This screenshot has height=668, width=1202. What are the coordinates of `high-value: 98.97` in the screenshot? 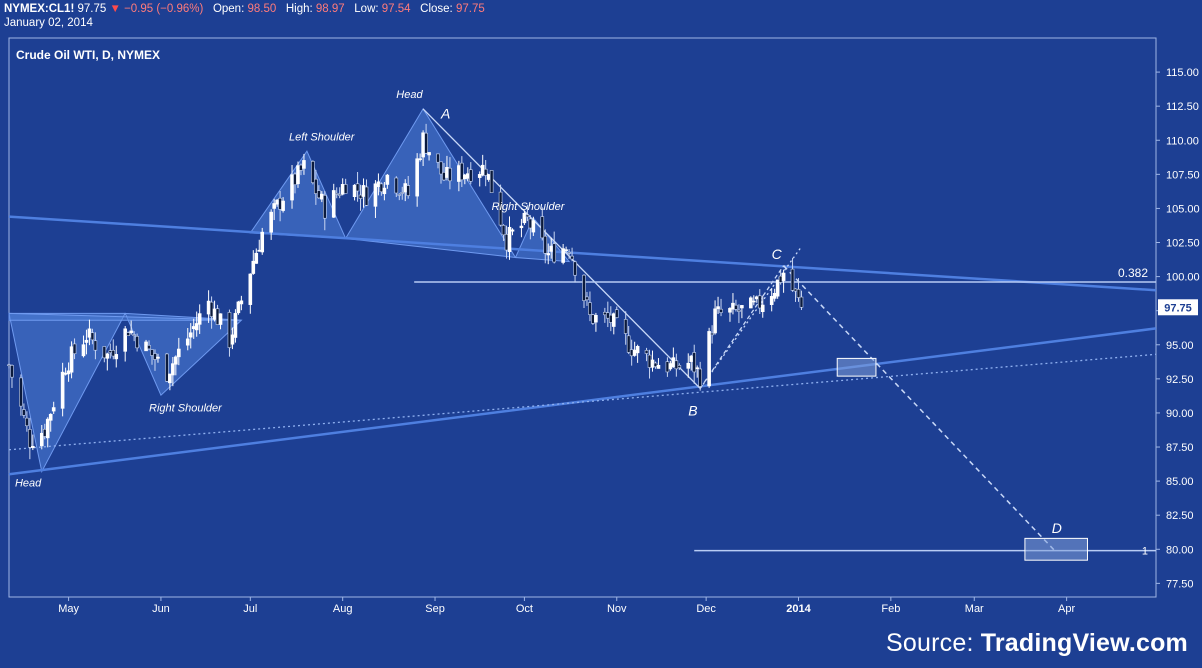 It's located at (330, 9).